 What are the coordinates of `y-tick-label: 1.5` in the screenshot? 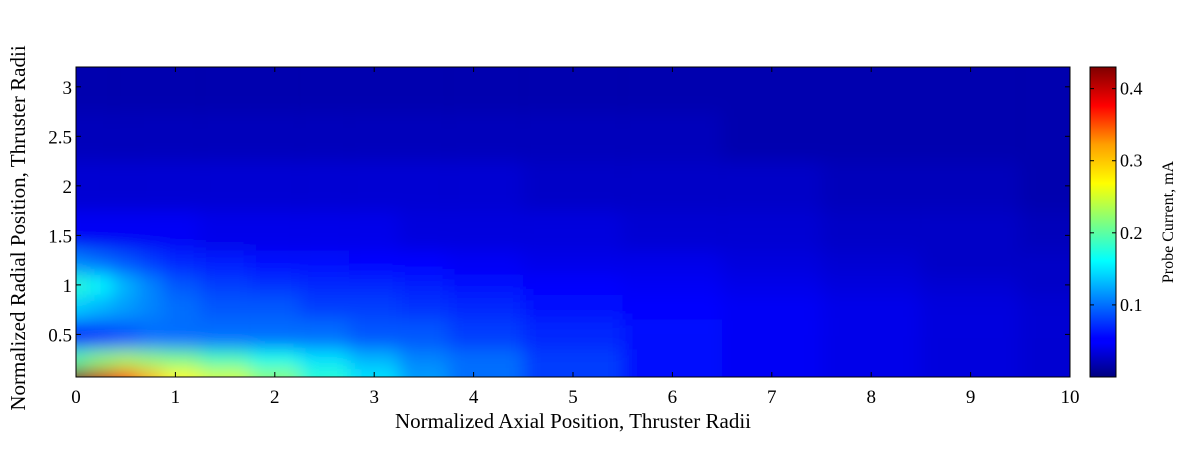 It's located at (60, 236).